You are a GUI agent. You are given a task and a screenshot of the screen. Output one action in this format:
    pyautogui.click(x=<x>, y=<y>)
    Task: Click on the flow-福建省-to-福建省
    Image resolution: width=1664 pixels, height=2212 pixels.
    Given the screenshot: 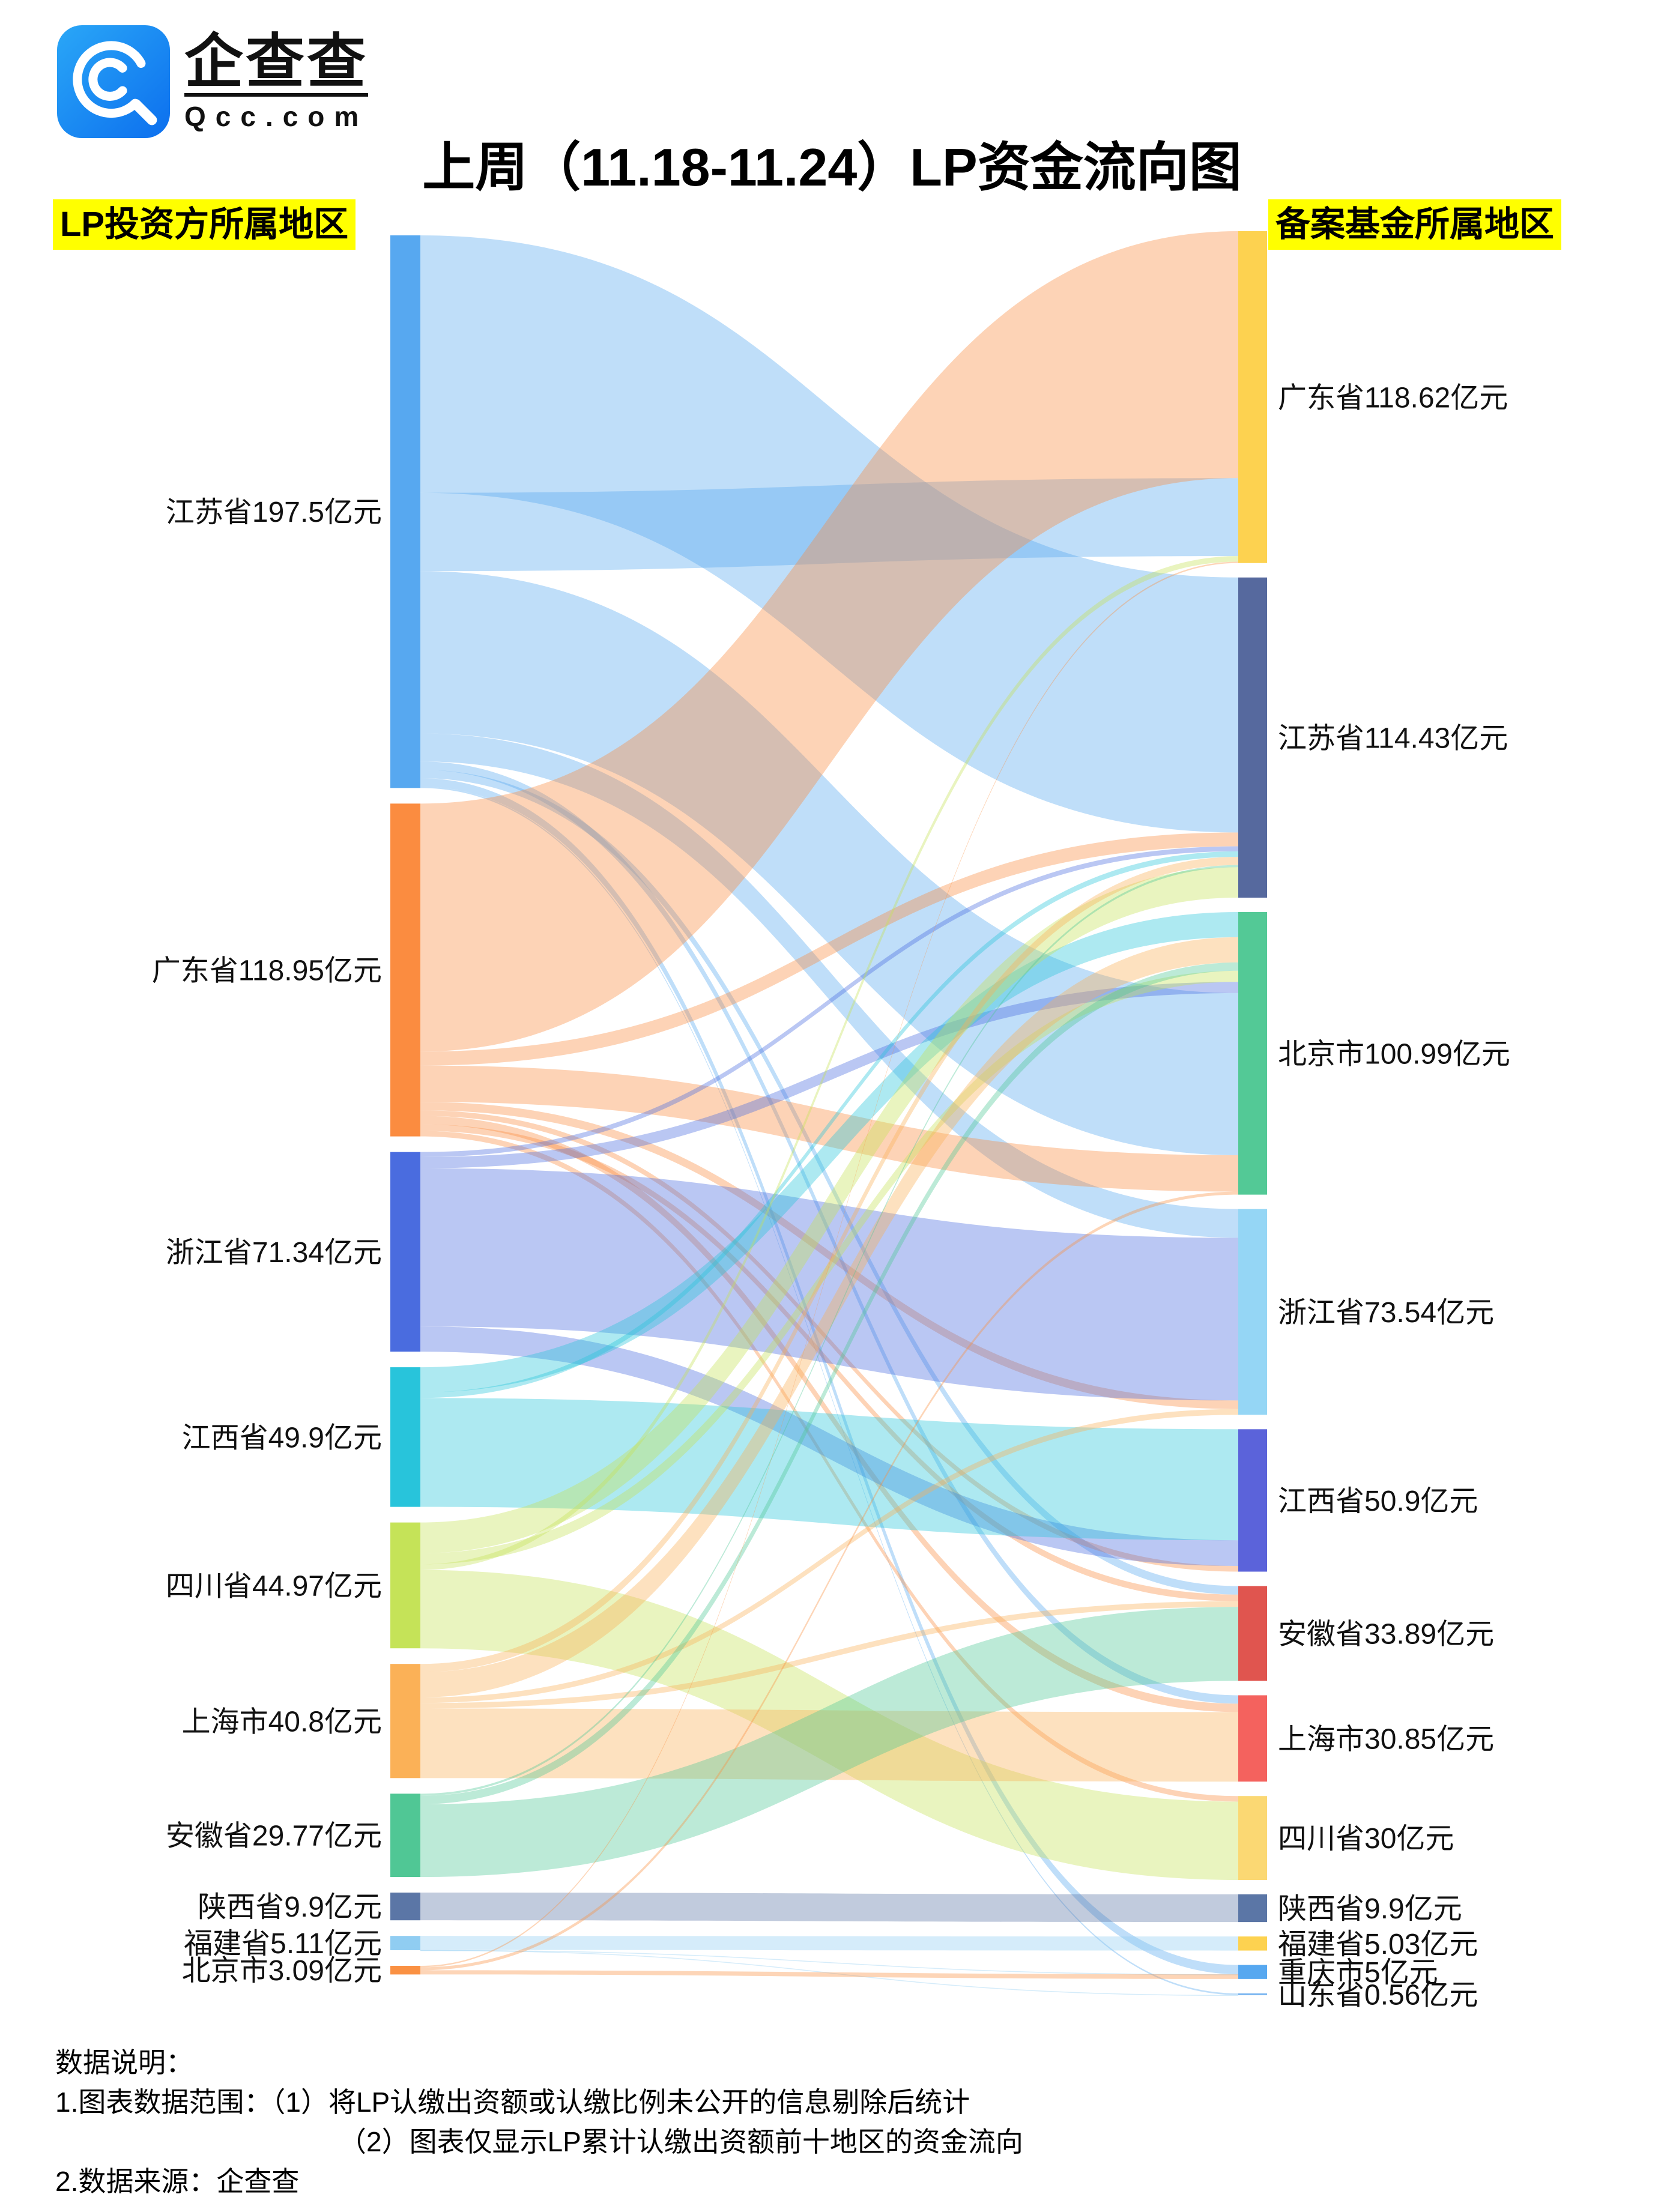 What is the action you would take?
    pyautogui.click(x=829, y=1943)
    